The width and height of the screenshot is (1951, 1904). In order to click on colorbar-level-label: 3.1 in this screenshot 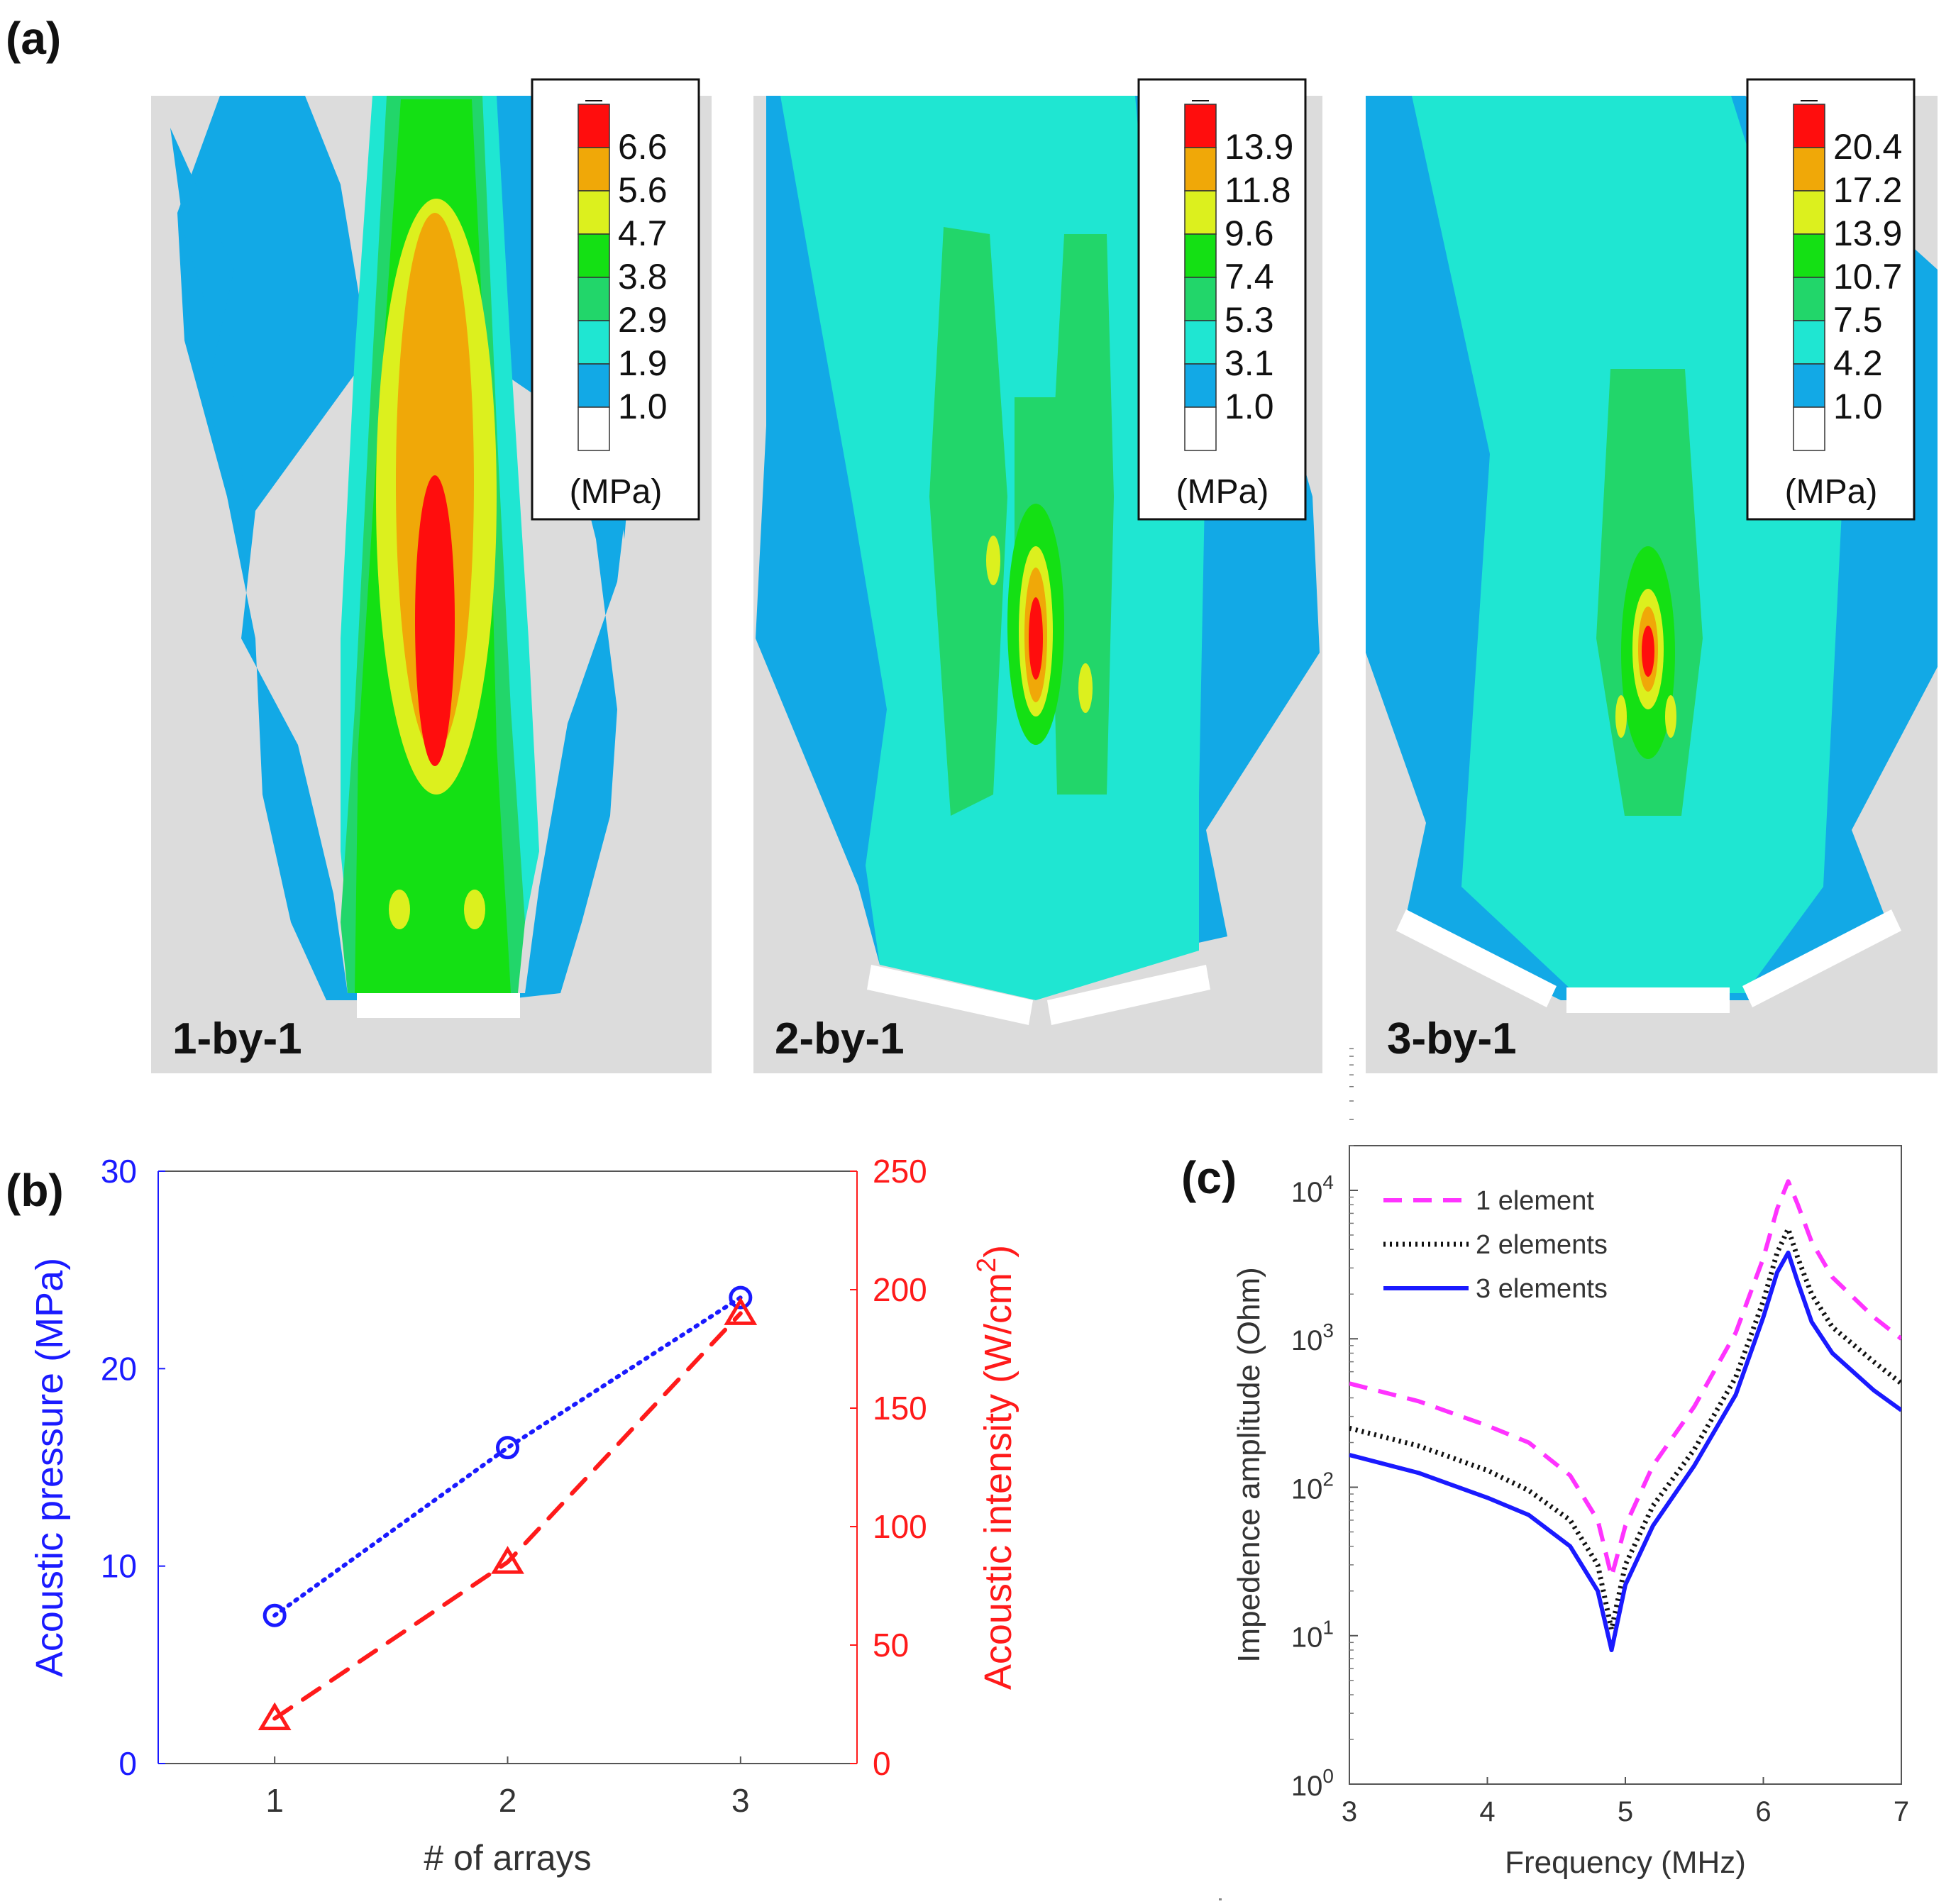, I will do `click(1249, 363)`.